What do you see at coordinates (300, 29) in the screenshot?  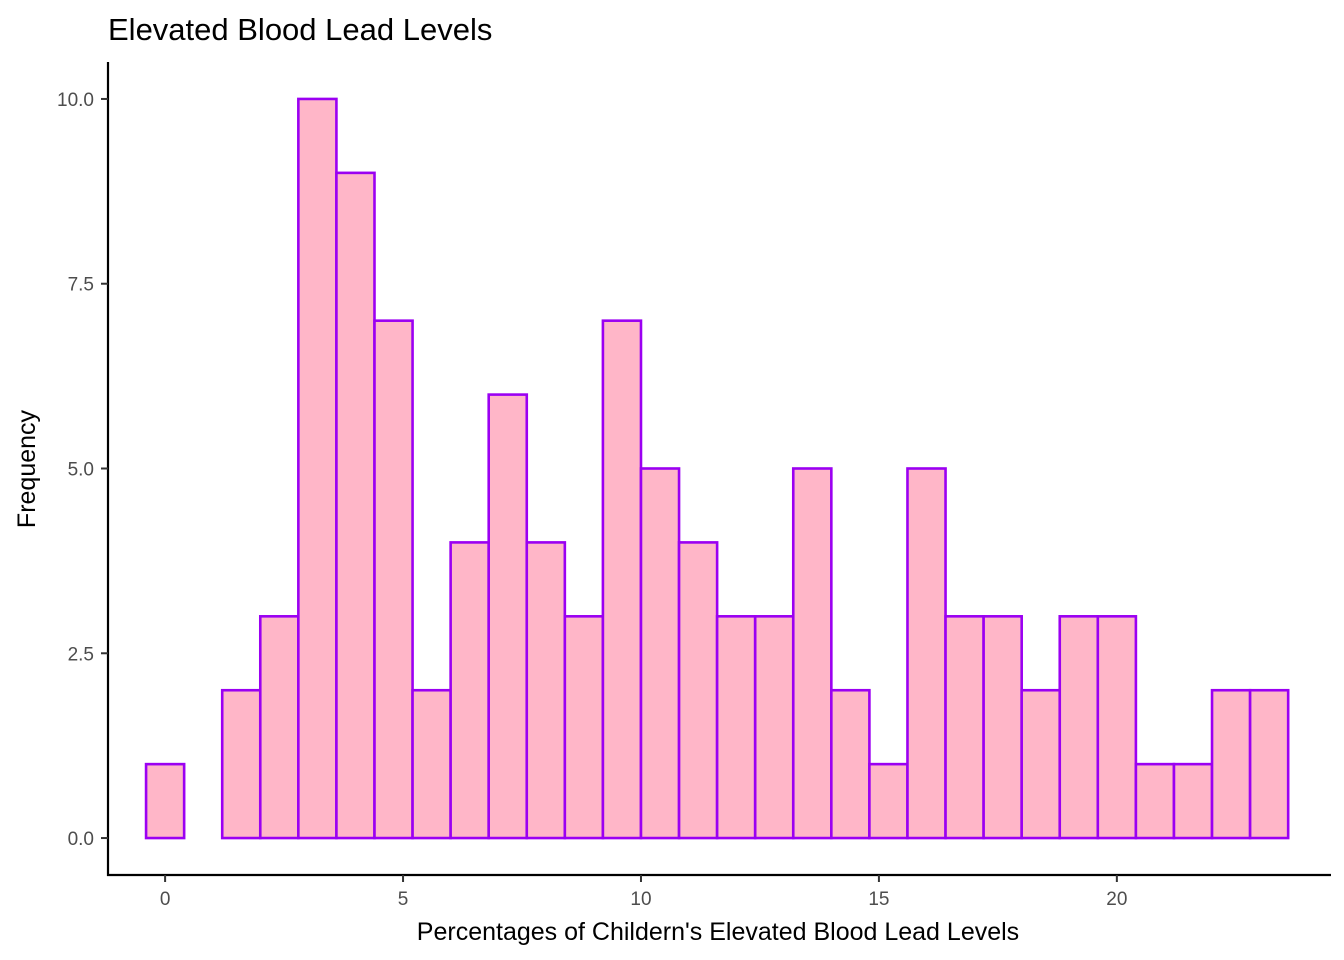 I see `chart-title: Elevated Blood Lead Levels` at bounding box center [300, 29].